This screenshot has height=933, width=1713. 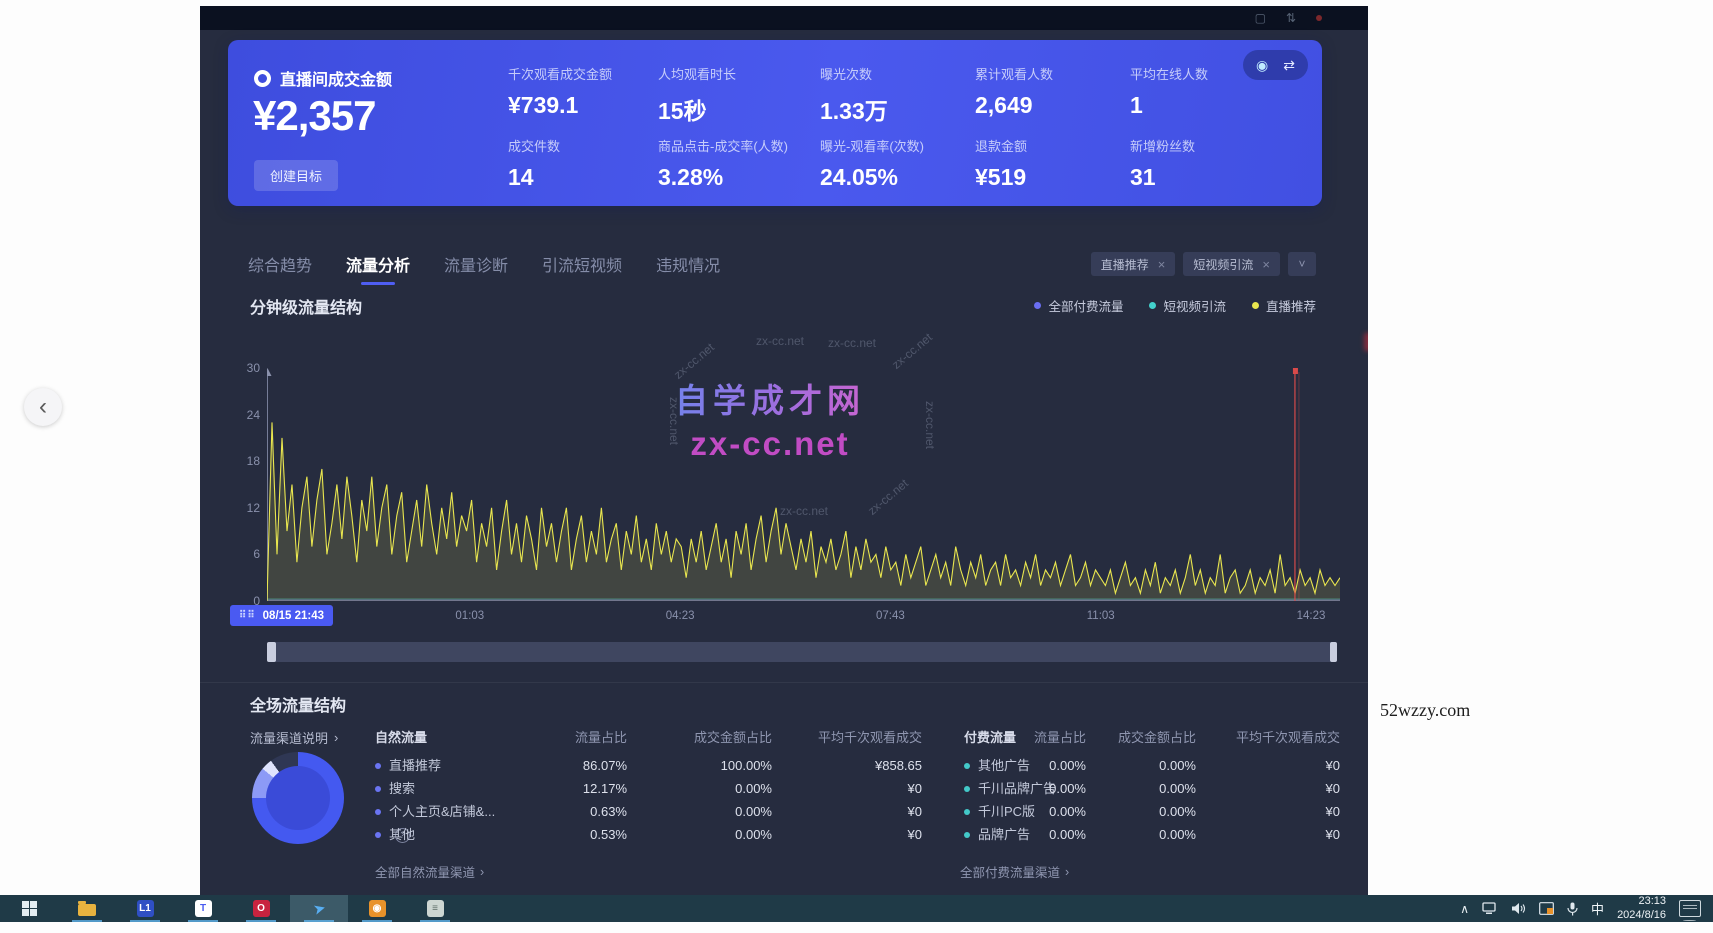 I want to click on table-header-cell: 自然流量, so click(x=401, y=737).